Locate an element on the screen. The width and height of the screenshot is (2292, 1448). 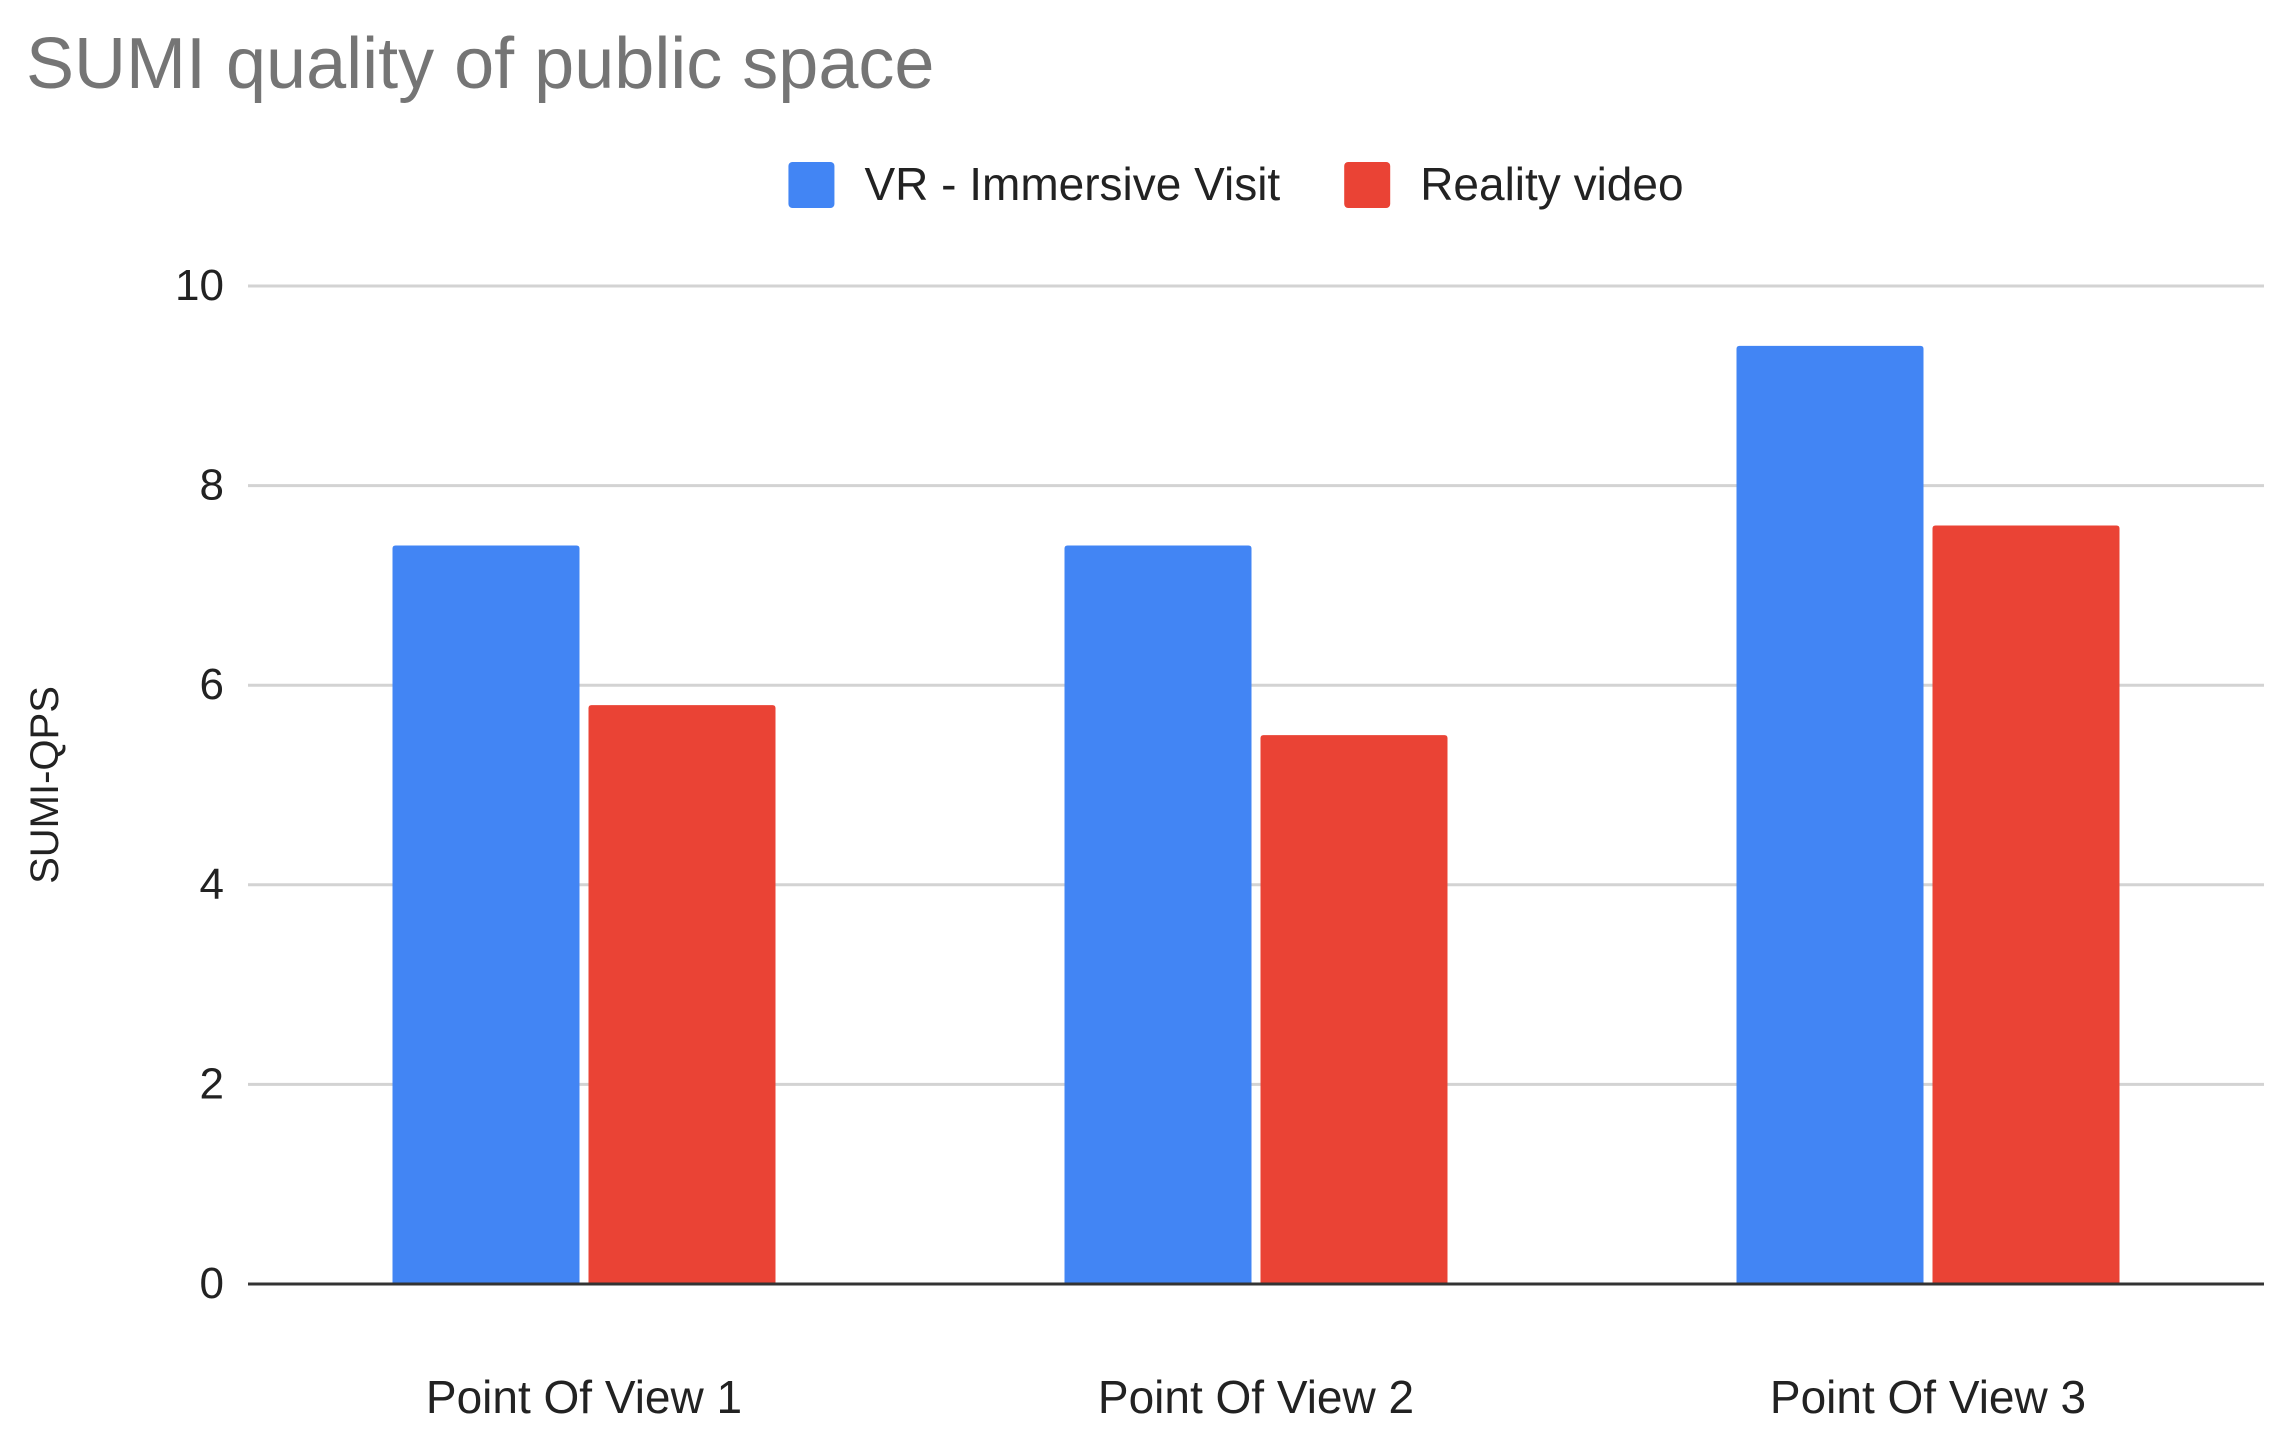
legend-label: VR - Immersive Visit is located at coordinates (1072, 184).